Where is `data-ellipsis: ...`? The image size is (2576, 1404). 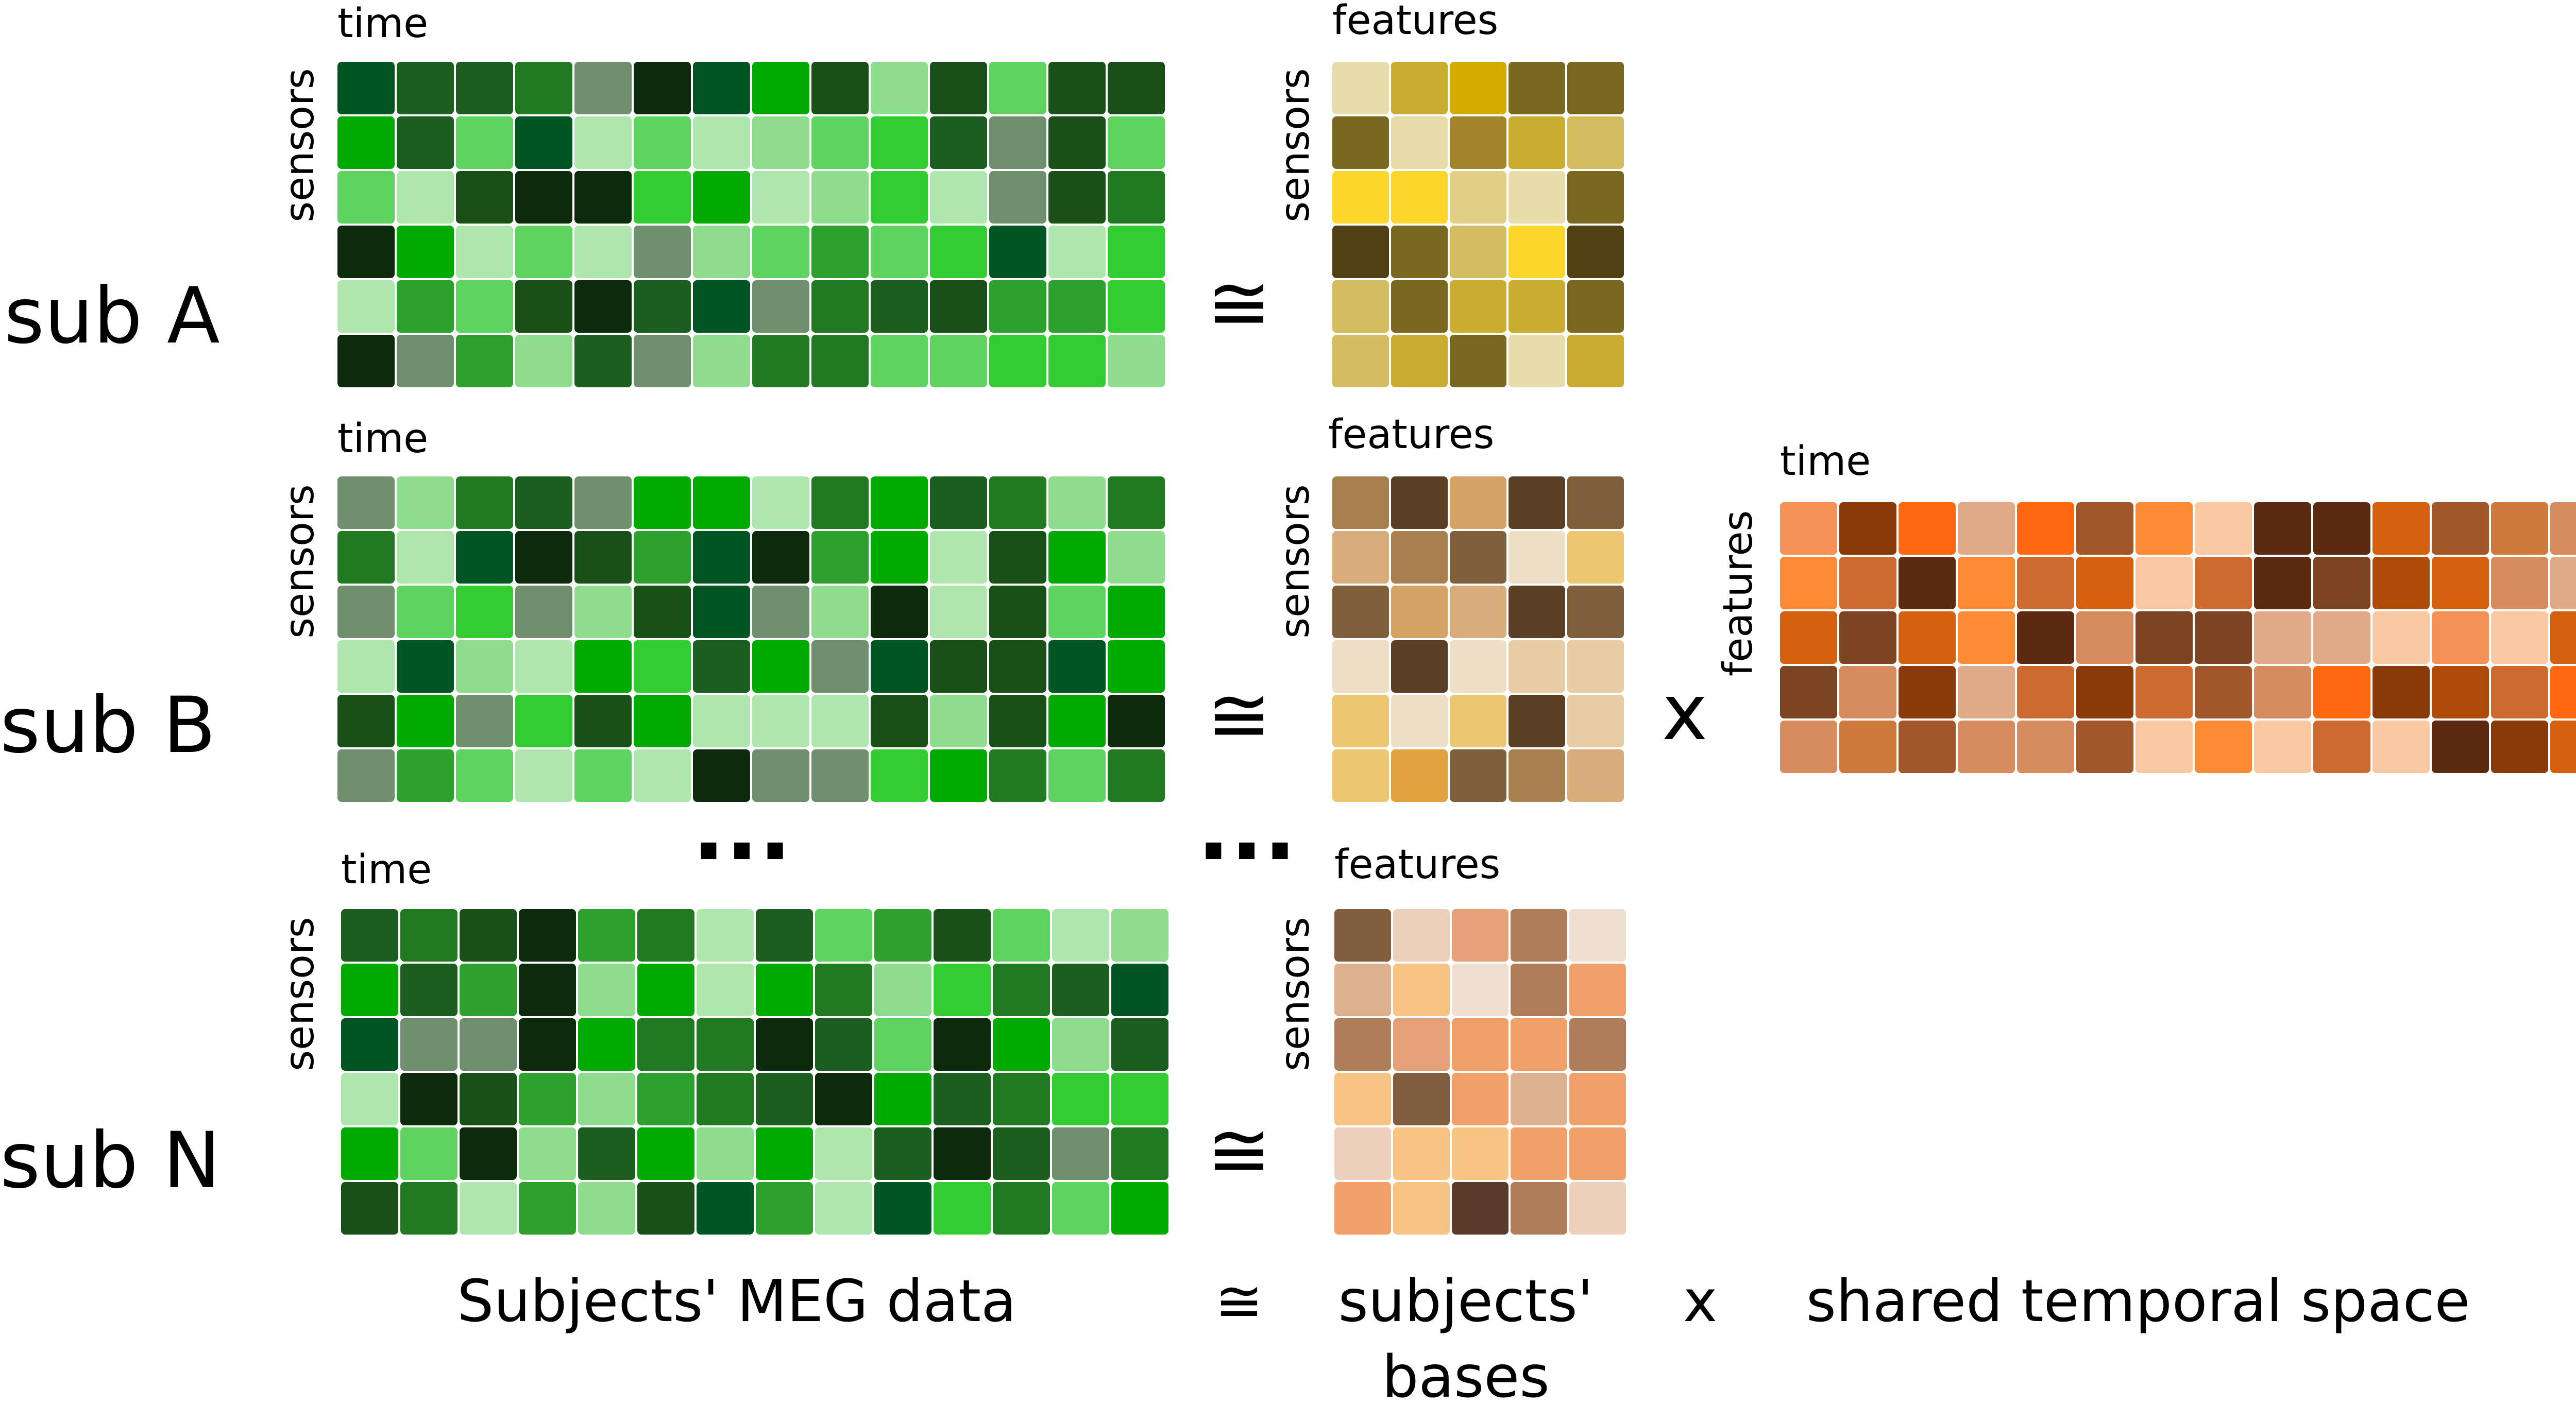 data-ellipsis: ... is located at coordinates (742, 829).